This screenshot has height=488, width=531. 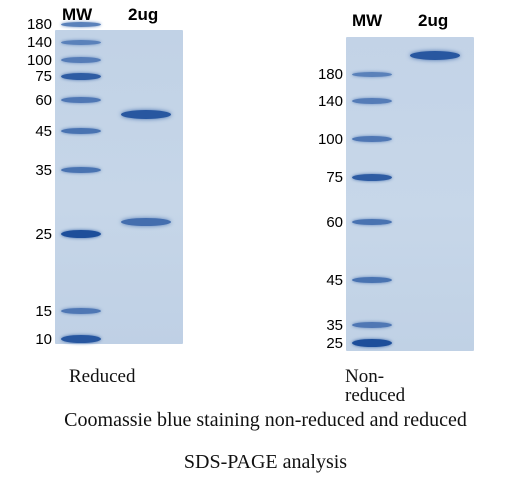 I want to click on right-panel-caption: Non-reduced, so click(x=375, y=386).